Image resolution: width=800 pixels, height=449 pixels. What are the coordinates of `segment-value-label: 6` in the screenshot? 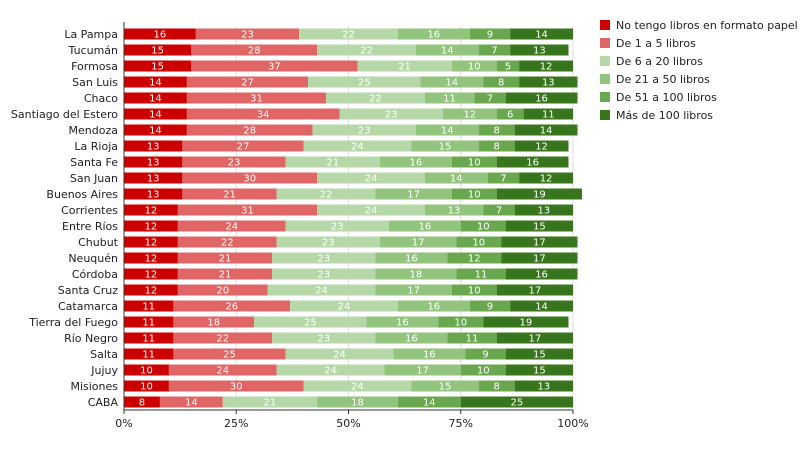 It's located at (510, 115).